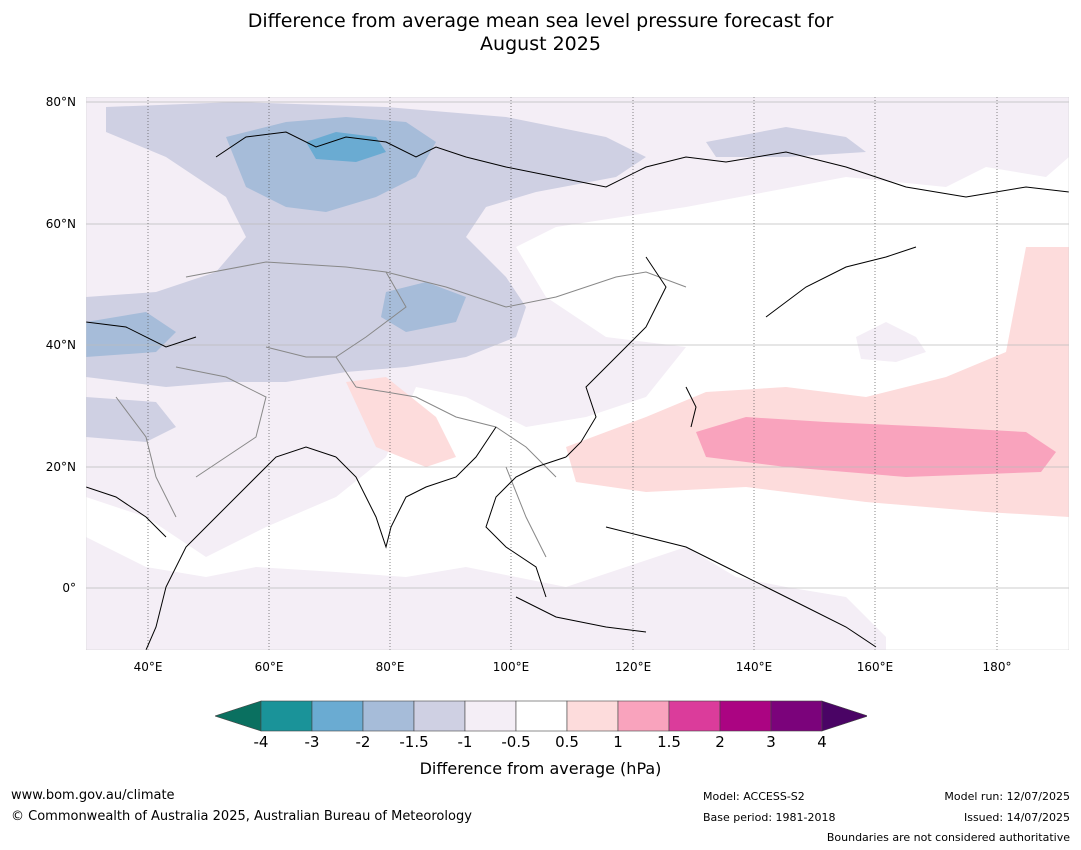  What do you see at coordinates (511, 667) in the screenshot?
I see `lon-label-100e: 100°E` at bounding box center [511, 667].